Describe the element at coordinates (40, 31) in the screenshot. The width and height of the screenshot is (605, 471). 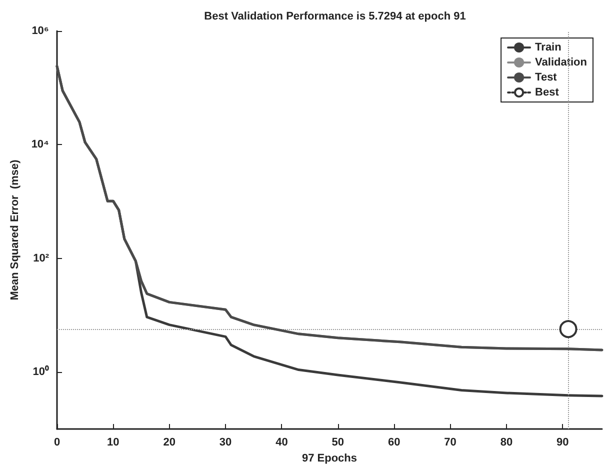
I see `y-tick-label: 10⁶` at that location.